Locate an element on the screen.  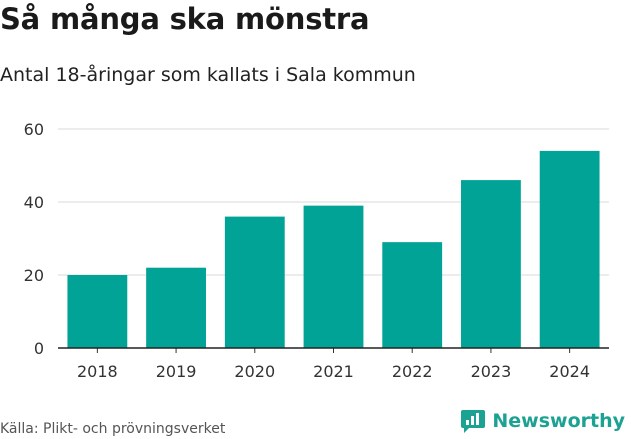
x-tick-label: 2024 is located at coordinates (569, 371).